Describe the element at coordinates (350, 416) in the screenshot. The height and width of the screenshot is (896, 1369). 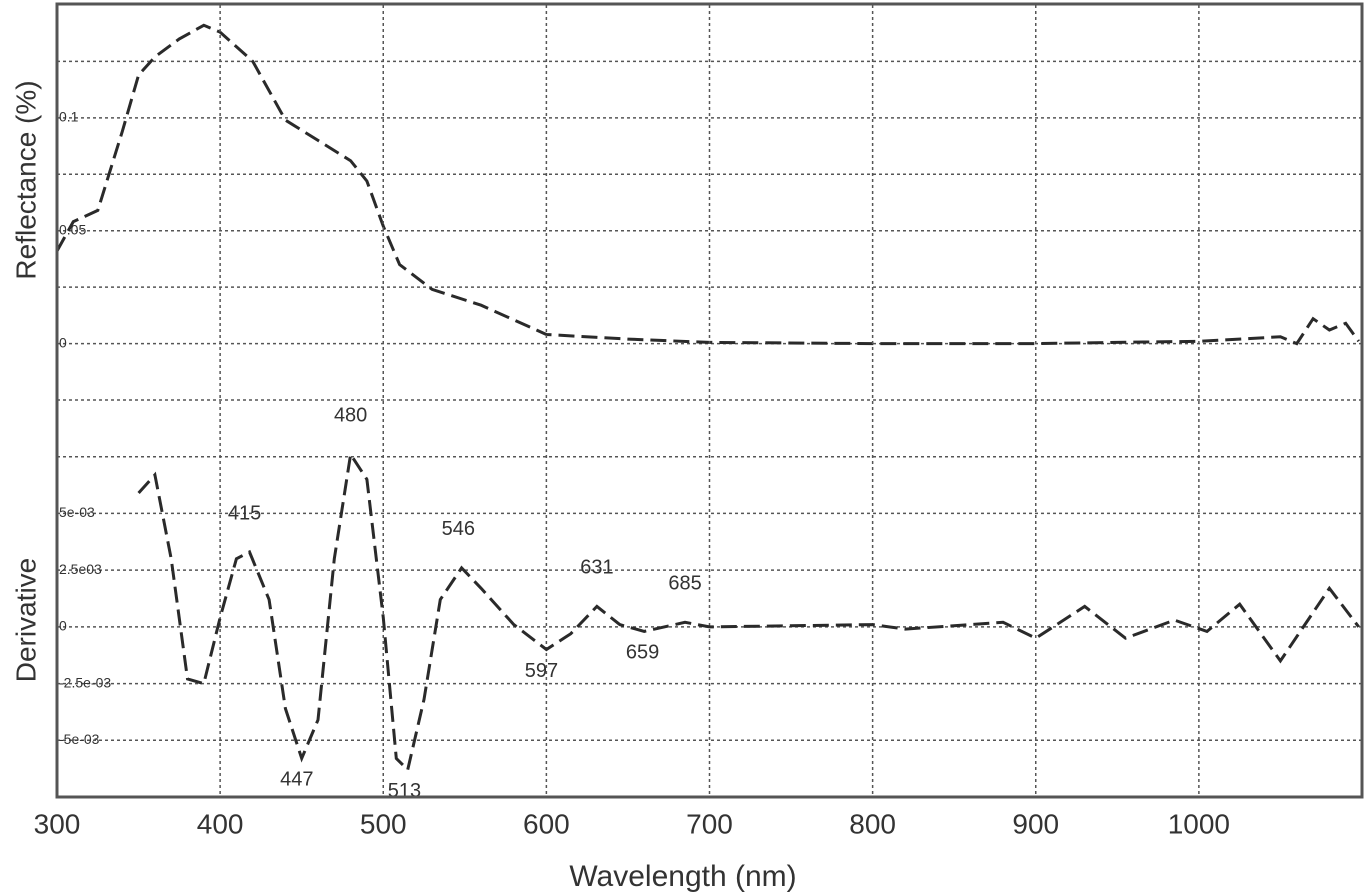
I see `annotation: 480` at that location.